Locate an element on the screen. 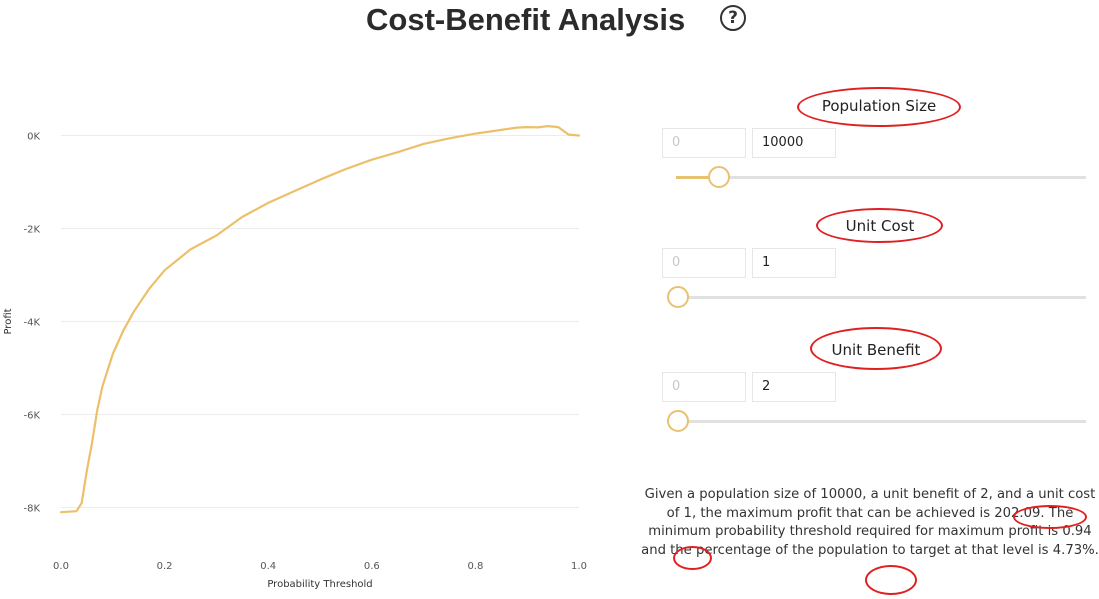 The image size is (1099, 599). unit-benefit-slider is located at coordinates (876, 421).